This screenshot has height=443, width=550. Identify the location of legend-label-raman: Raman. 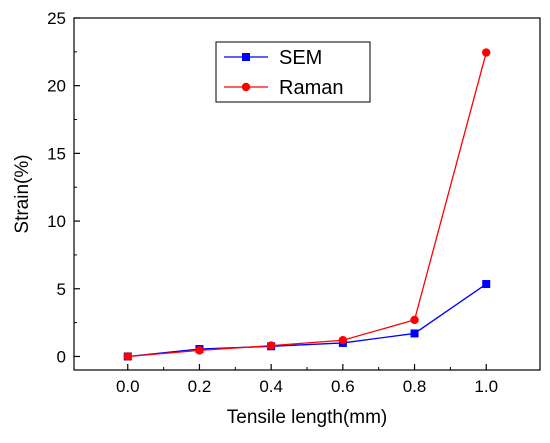
(311, 88).